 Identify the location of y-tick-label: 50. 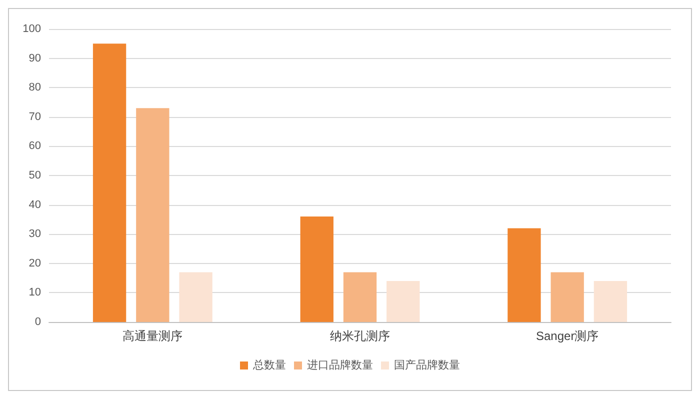
(34, 176).